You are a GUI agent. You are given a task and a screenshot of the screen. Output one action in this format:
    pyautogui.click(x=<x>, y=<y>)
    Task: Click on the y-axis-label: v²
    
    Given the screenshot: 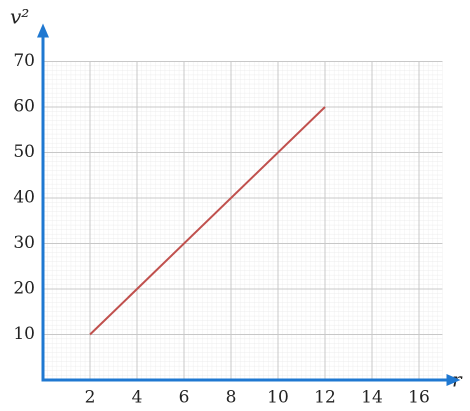 What is the action you would take?
    pyautogui.click(x=19, y=17)
    